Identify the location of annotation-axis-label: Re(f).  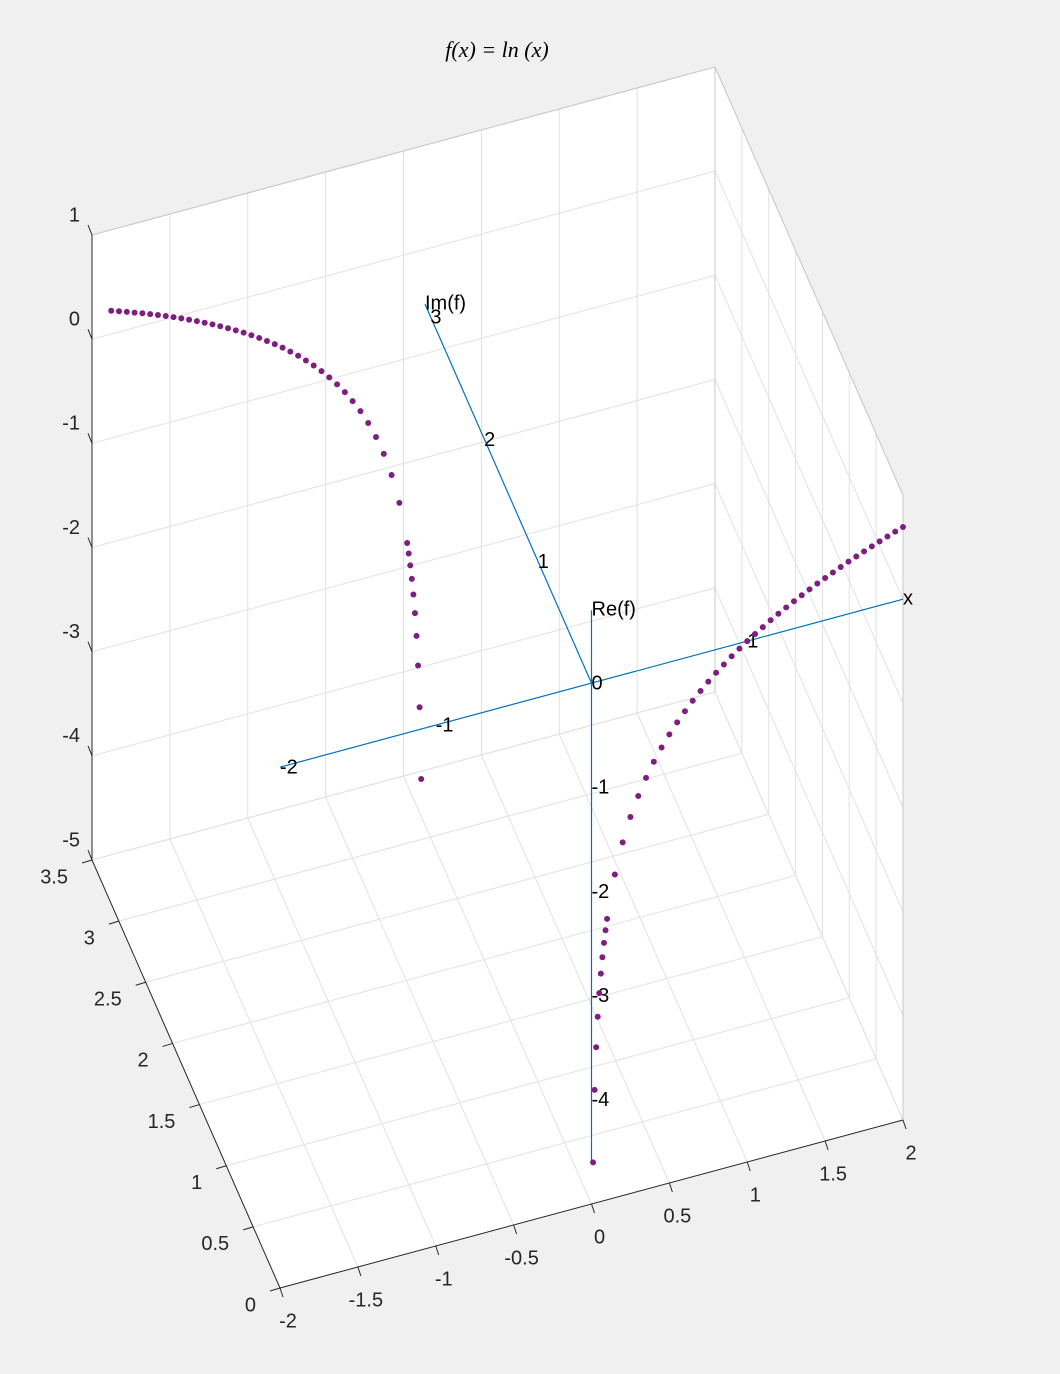
(614, 610).